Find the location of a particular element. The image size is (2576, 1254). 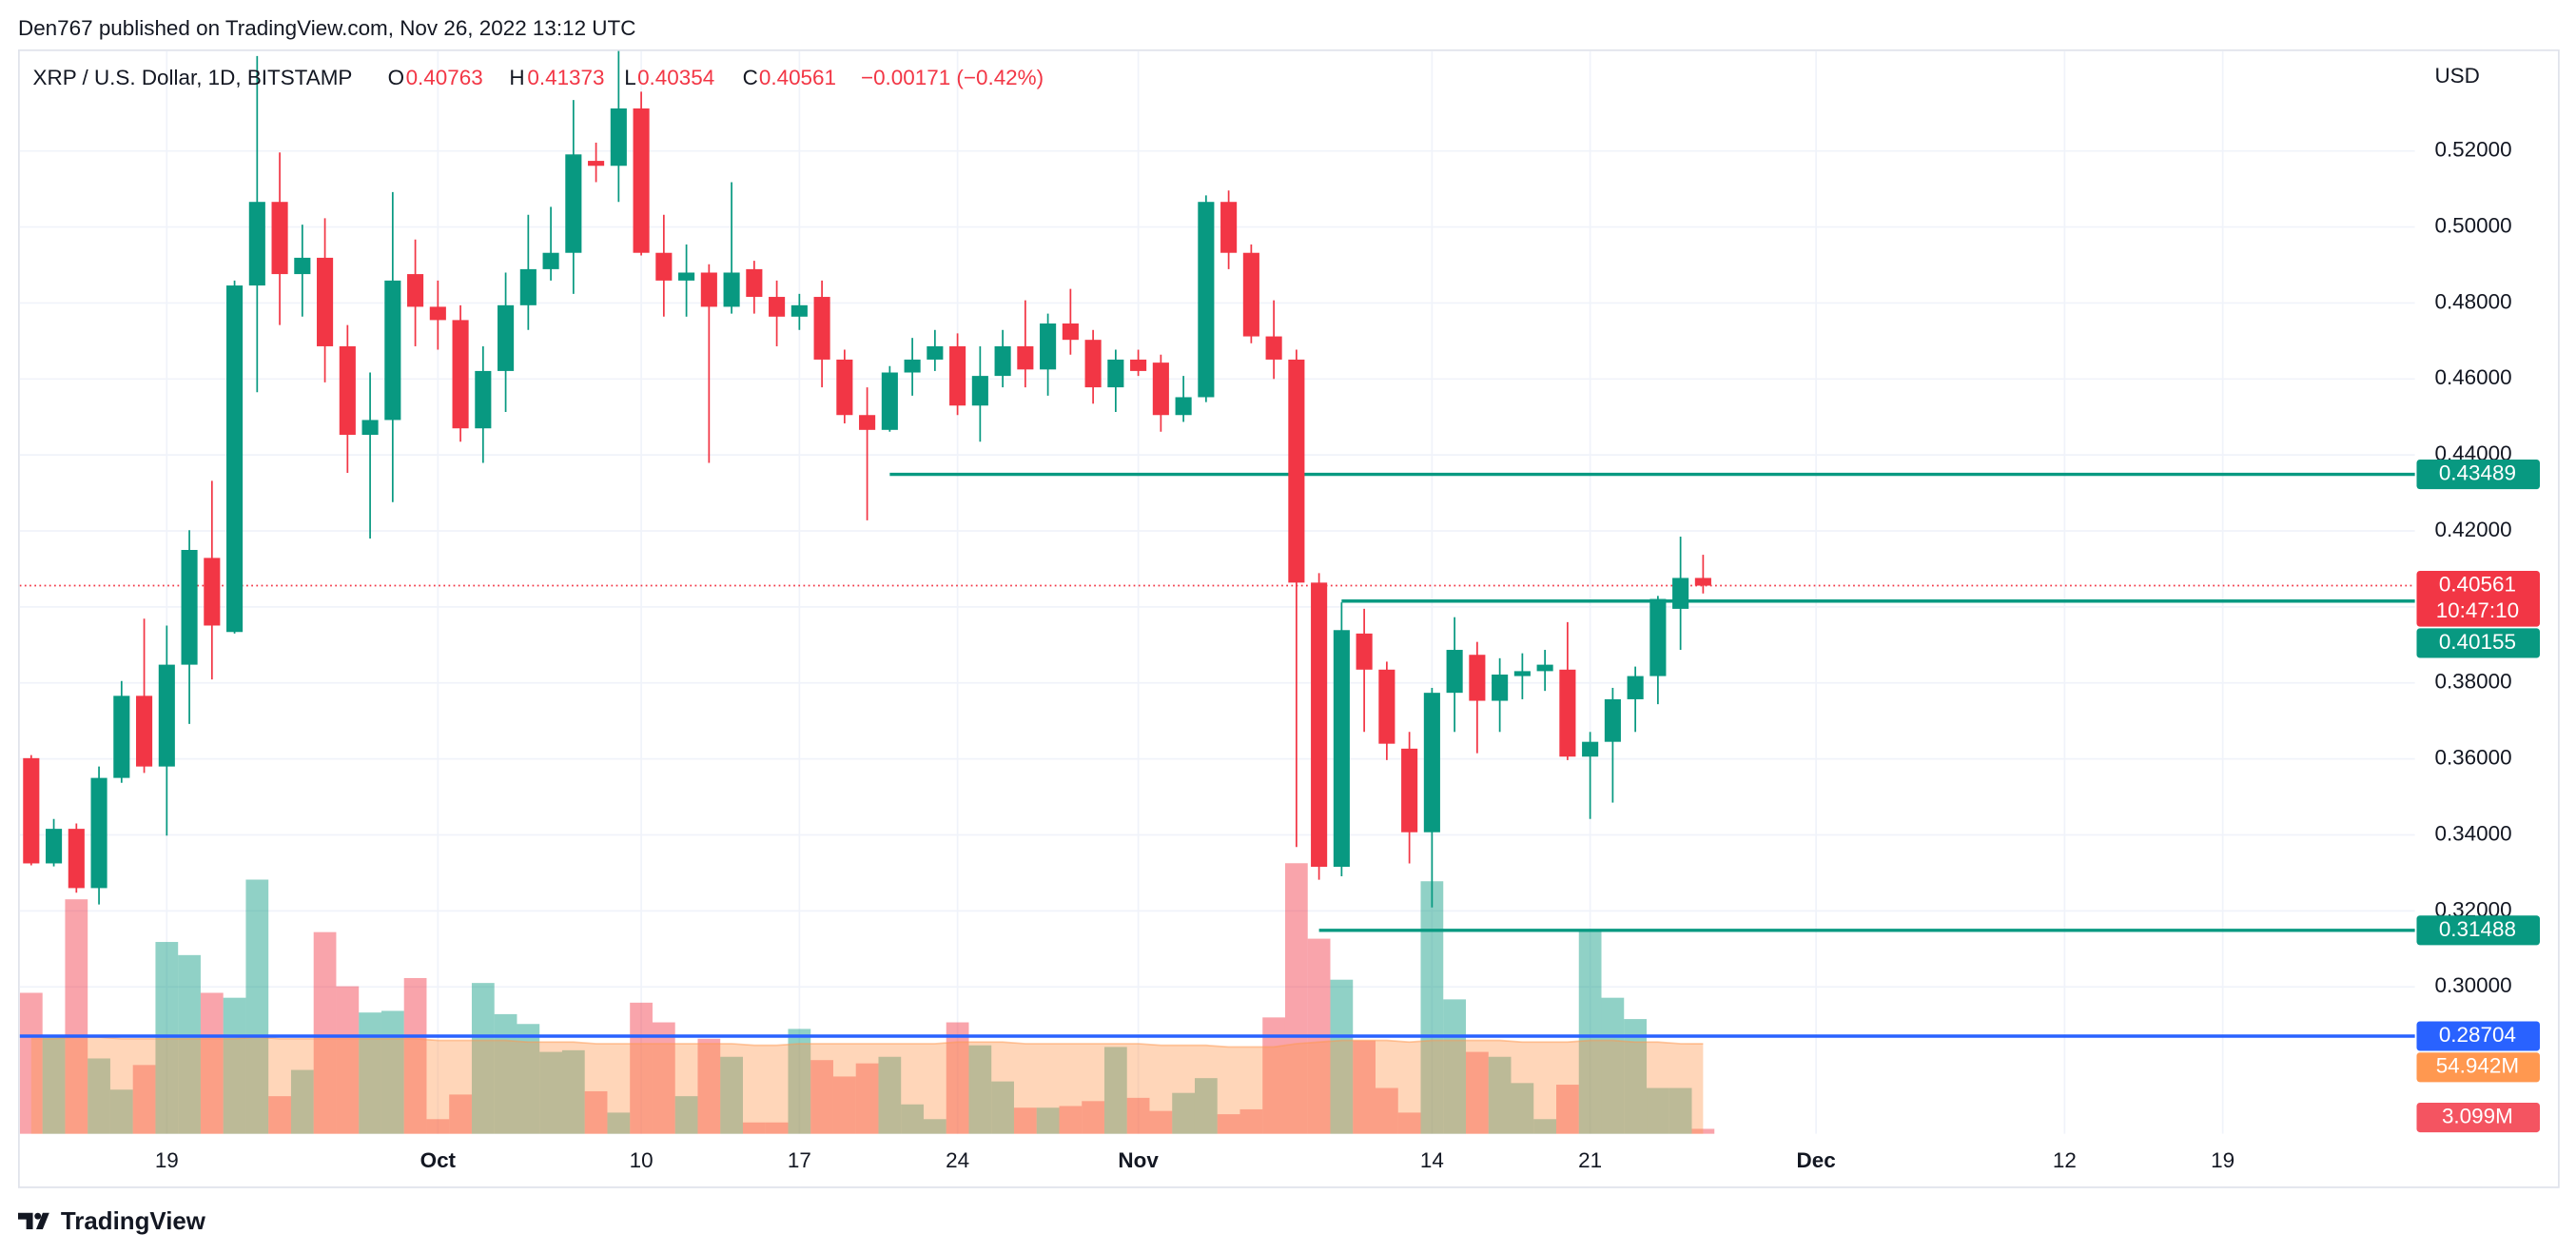

x-tick-label: 14 is located at coordinates (1432, 1160).